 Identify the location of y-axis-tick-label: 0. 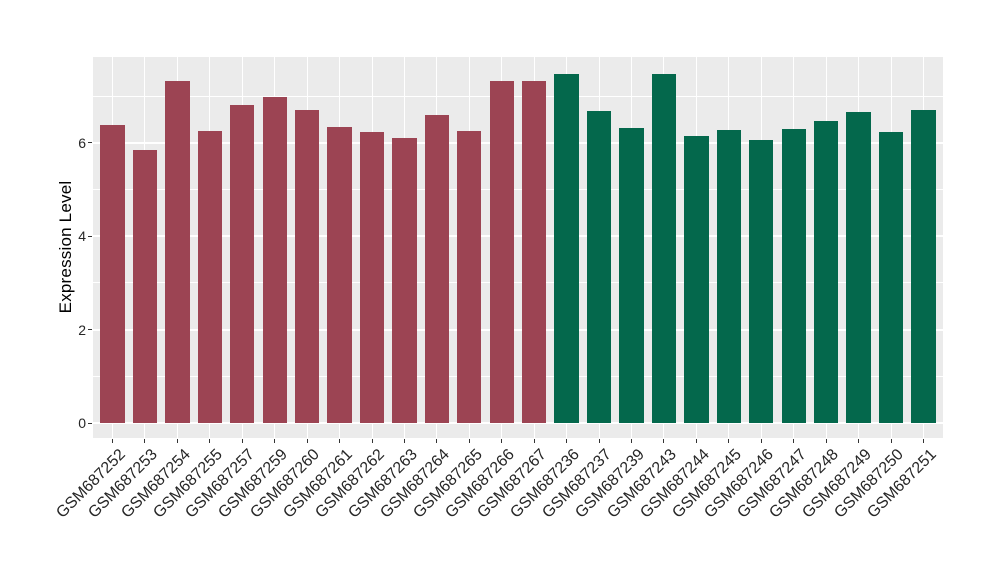
(82, 423).